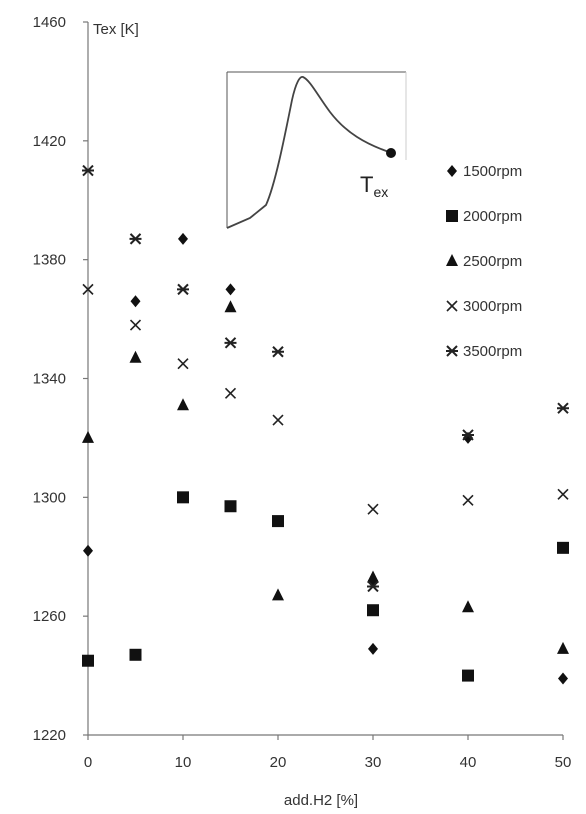 The image size is (586, 814). Describe the element at coordinates (328, 753) in the screenshot. I see `x-ticks: 0 10 20 30 40 50` at that location.